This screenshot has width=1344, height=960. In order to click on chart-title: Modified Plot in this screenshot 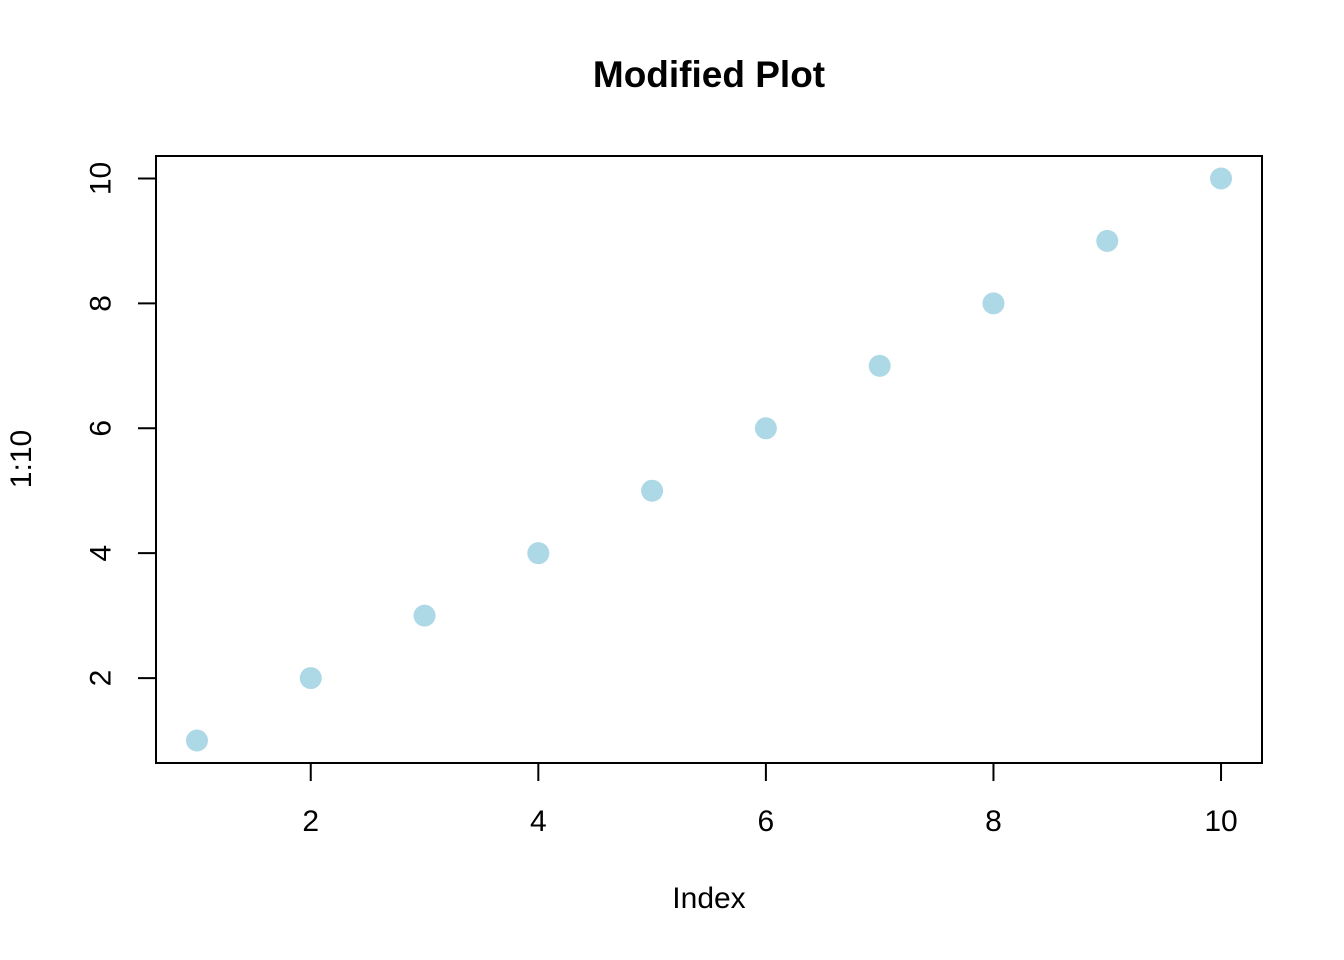, I will do `click(709, 74)`.